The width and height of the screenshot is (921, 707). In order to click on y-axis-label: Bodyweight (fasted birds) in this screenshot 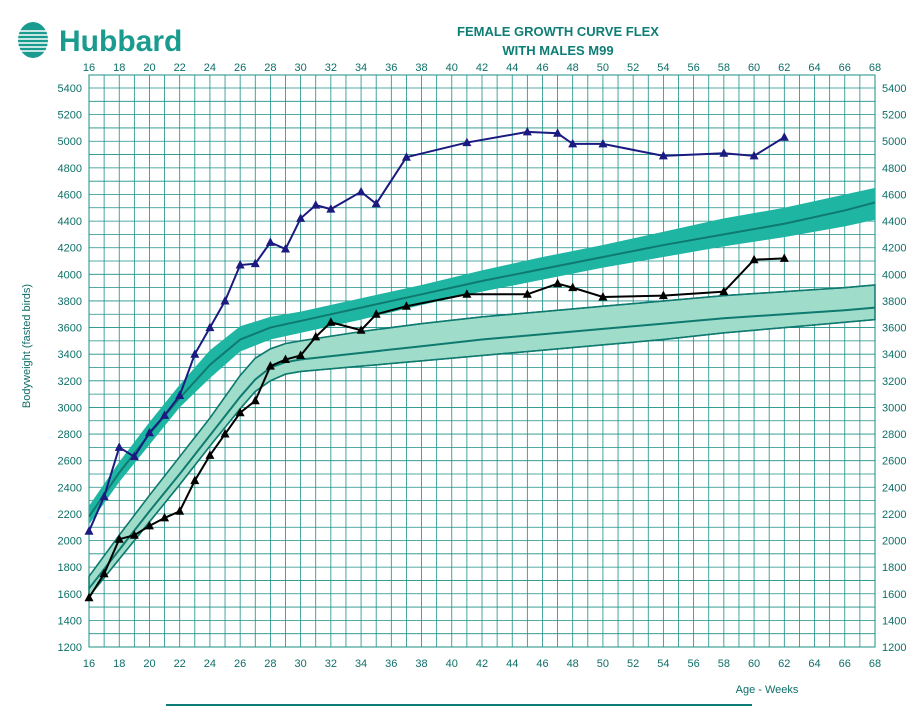, I will do `click(27, 346)`.